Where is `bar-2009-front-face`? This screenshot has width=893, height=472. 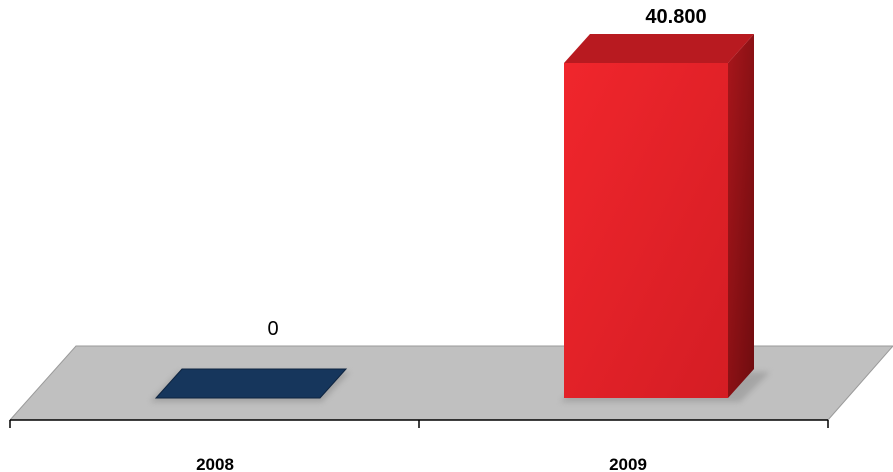 bar-2009-front-face is located at coordinates (646, 230).